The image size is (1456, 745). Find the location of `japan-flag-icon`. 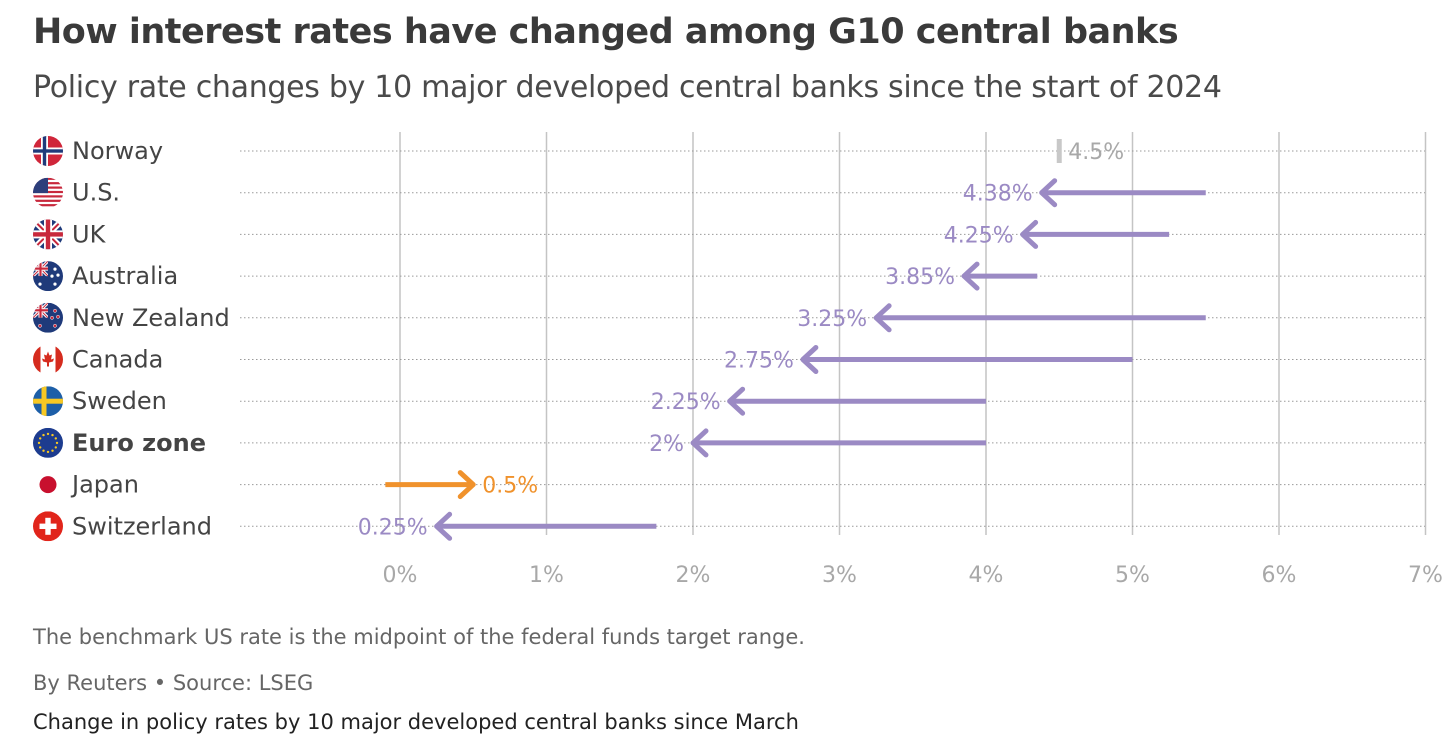

japan-flag-icon is located at coordinates (48, 484).